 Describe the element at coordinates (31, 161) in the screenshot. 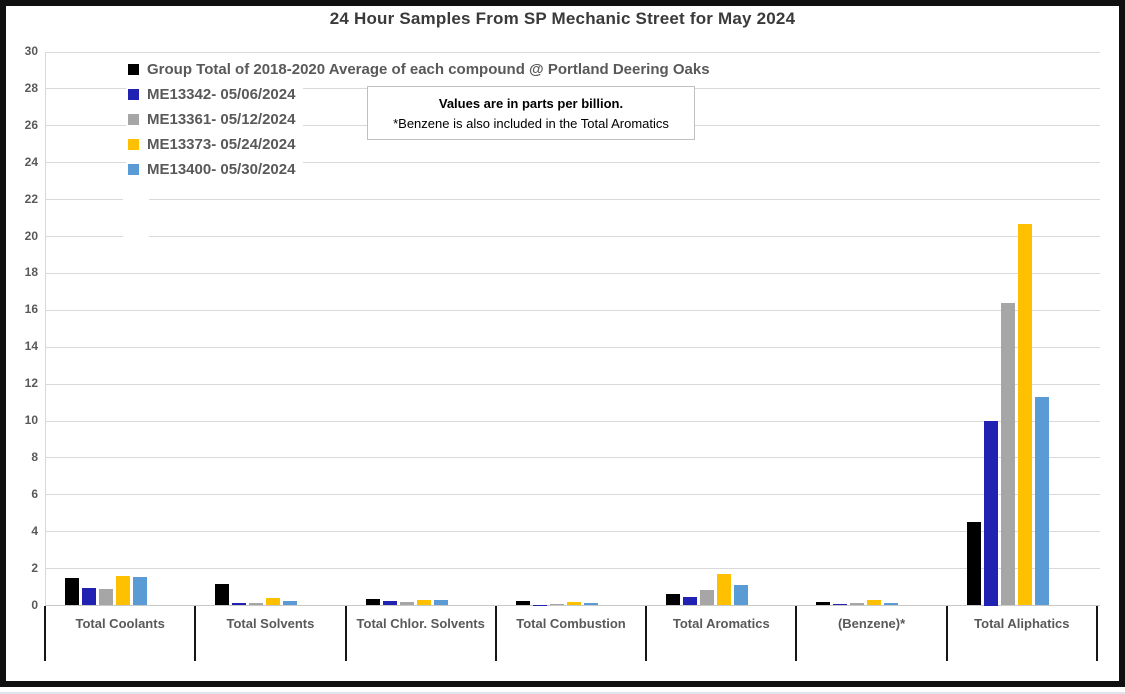

I see `y-axis-tick-label: 24` at that location.